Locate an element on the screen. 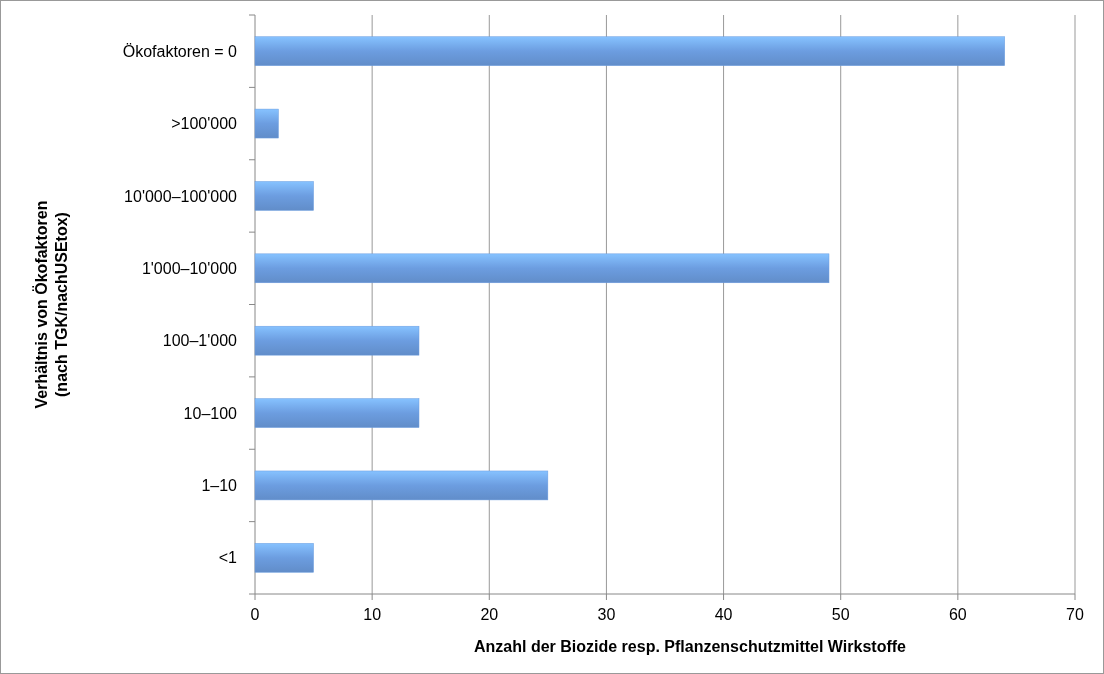 The height and width of the screenshot is (674, 1104). x-axis-title: Anzahl der Biozide resp. Pflanzenschutzmittel Wirkstoffe is located at coordinates (690, 646).